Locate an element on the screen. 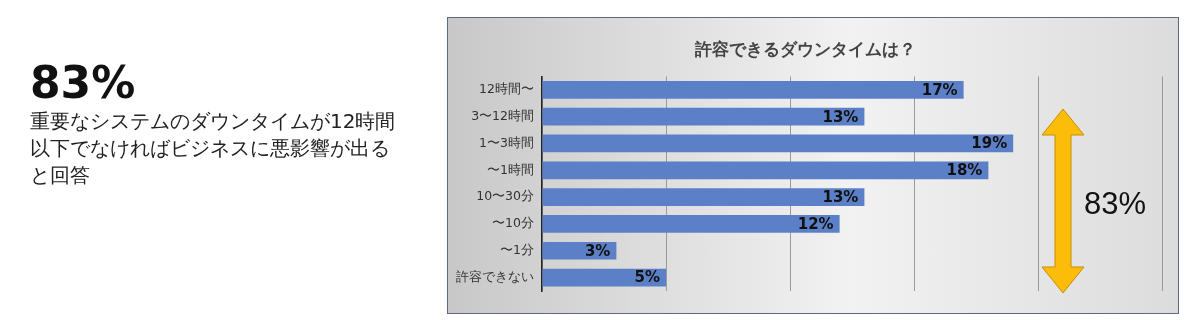 The height and width of the screenshot is (329, 1194). y-tick-label: 〜1時間 is located at coordinates (510, 169).